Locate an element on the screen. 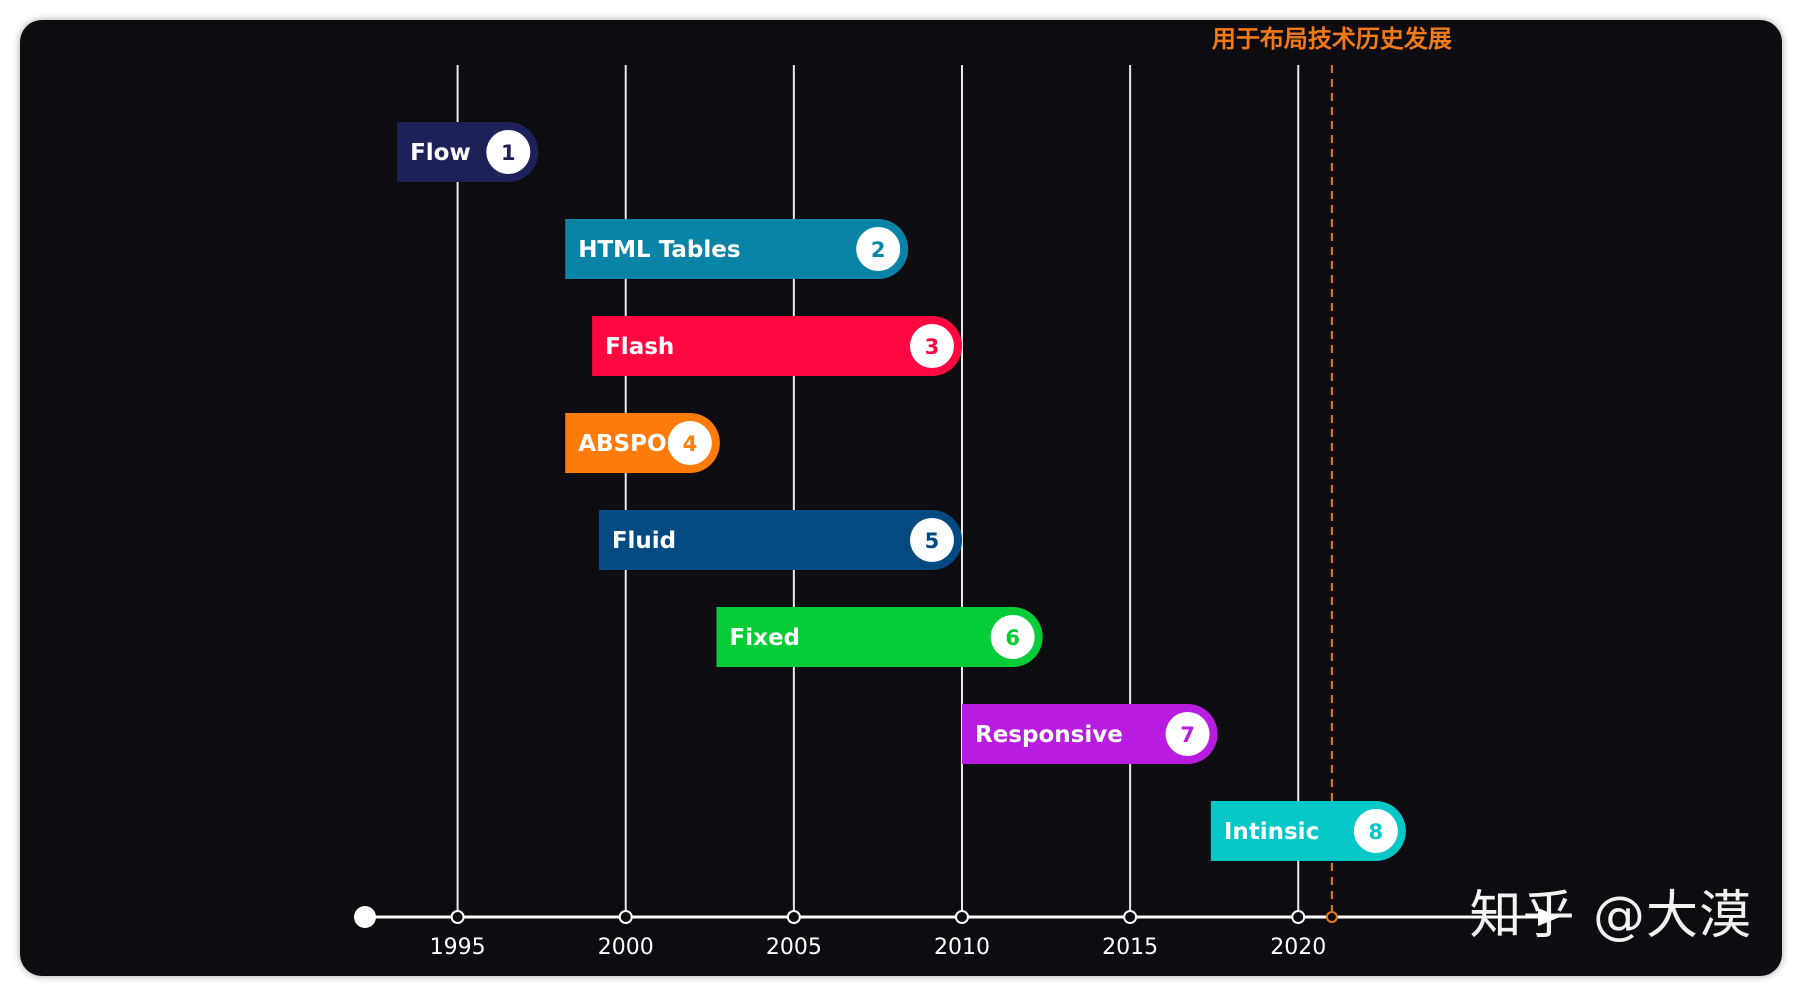 The image size is (1802, 996). bar-number: 2 is located at coordinates (878, 250).